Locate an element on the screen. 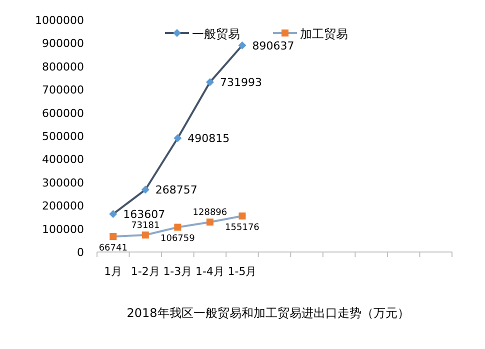  x-tick-label: 1-5月 is located at coordinates (242, 271).